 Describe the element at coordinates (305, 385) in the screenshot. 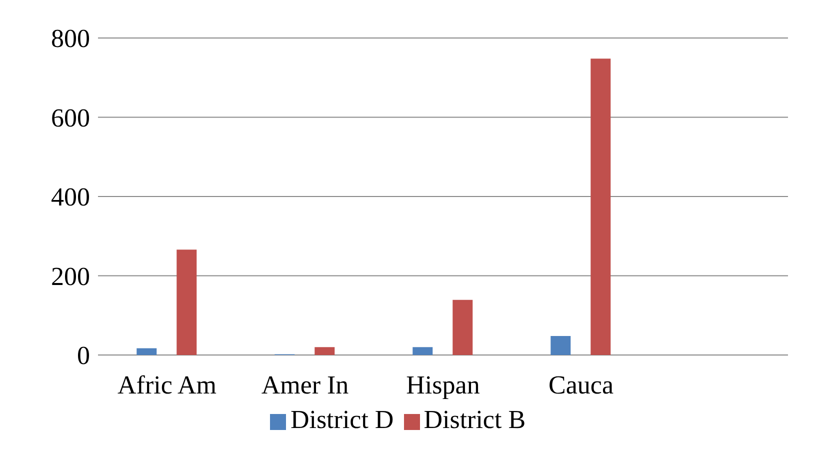

I see `x-tick-label: Amer In` at that location.